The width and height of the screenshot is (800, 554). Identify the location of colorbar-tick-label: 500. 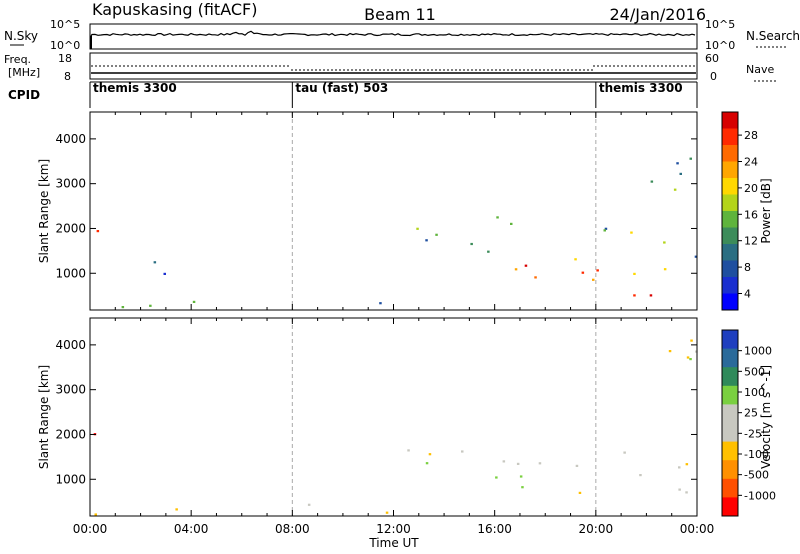
(754, 371).